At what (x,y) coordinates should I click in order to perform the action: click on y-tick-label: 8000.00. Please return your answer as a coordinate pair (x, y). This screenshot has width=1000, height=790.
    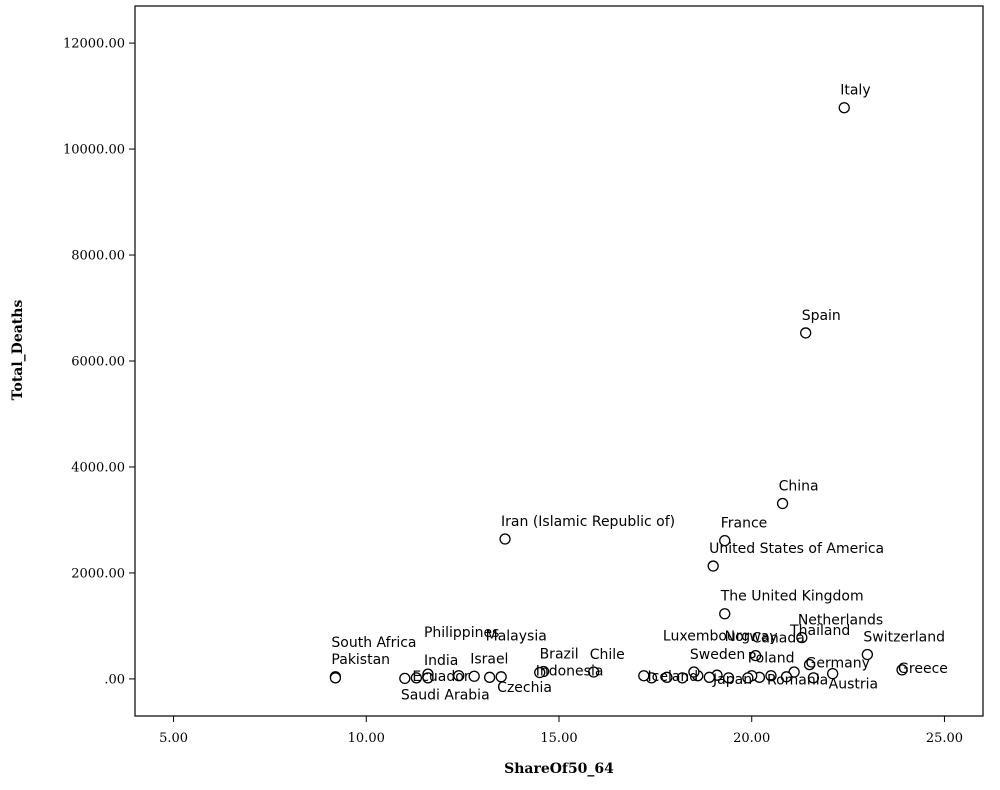
    Looking at the image, I should click on (98, 256).